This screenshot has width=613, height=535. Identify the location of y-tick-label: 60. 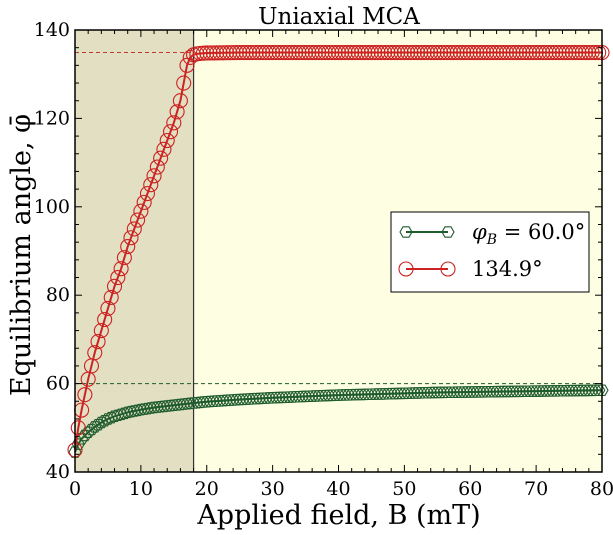
(58, 384).